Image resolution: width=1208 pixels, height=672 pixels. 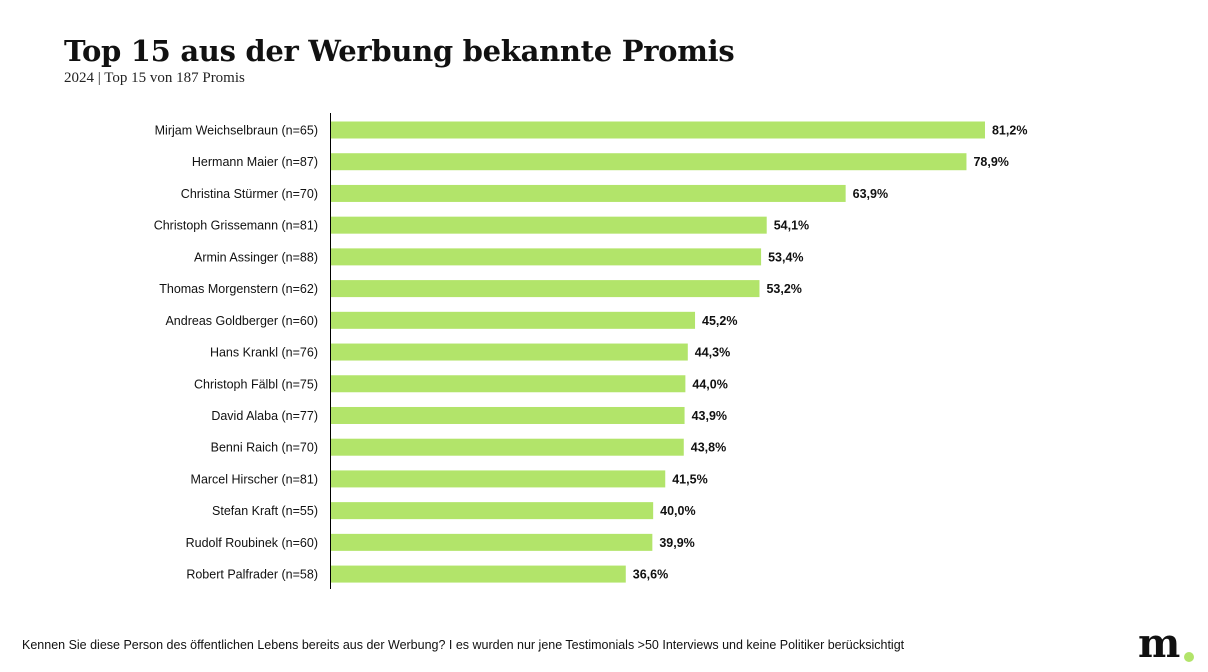 What do you see at coordinates (154, 78) in the screenshot?
I see `chart-subtitle: 2024 | Top 15 von 187 Promis` at bounding box center [154, 78].